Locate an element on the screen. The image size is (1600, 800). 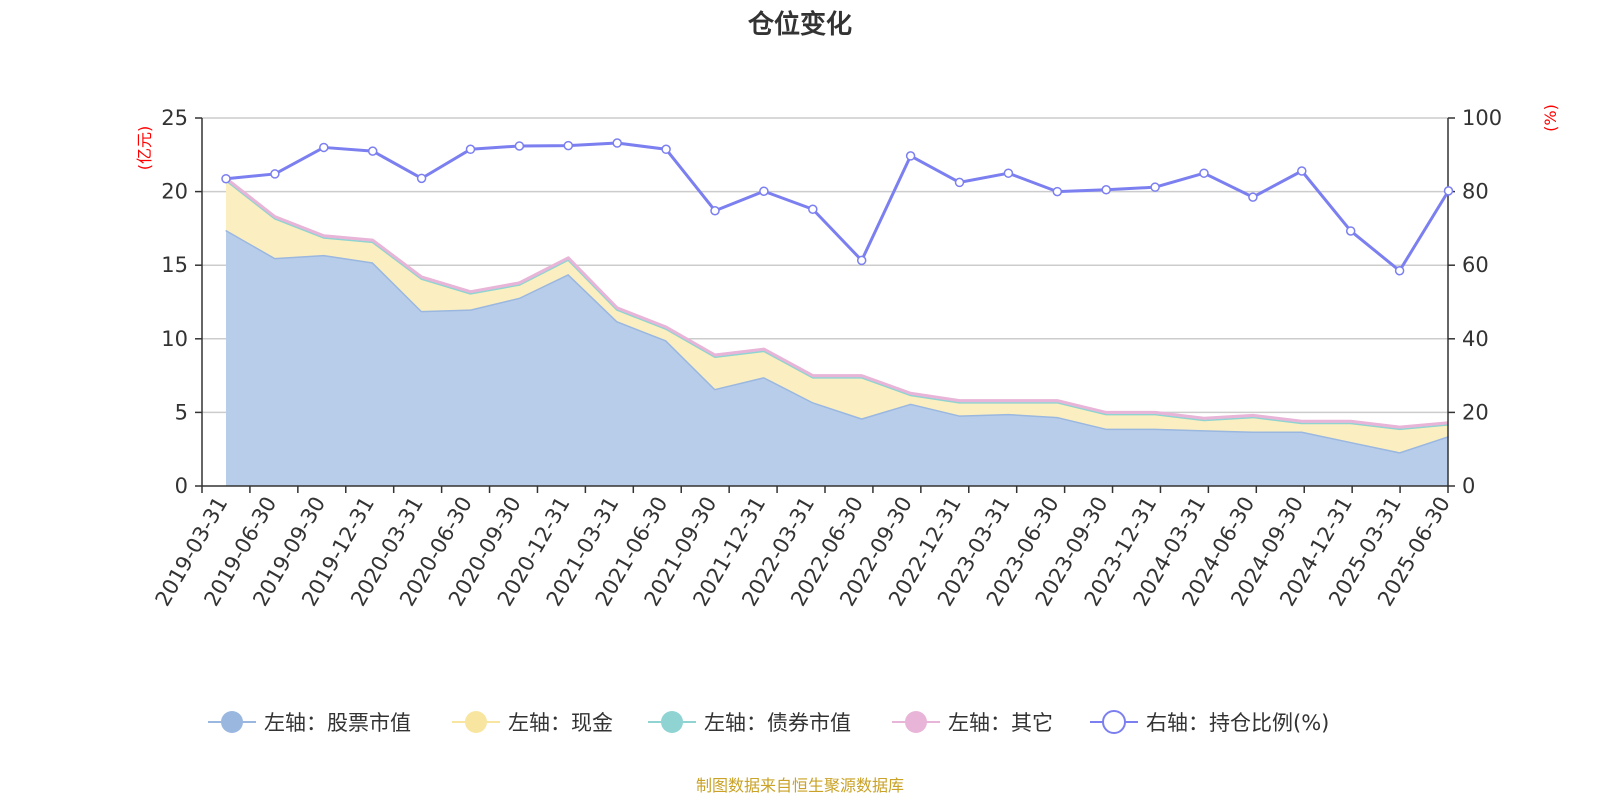
legend-item: 左轴：其它 is located at coordinates (972, 723).